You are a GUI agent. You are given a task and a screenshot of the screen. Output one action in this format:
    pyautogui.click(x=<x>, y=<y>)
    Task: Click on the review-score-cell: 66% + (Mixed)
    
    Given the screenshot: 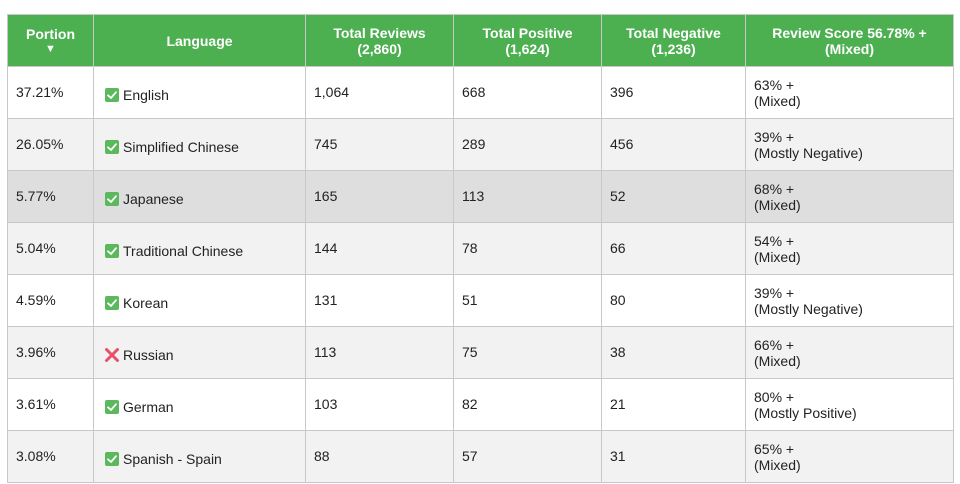 What is the action you would take?
    pyautogui.click(x=849, y=352)
    